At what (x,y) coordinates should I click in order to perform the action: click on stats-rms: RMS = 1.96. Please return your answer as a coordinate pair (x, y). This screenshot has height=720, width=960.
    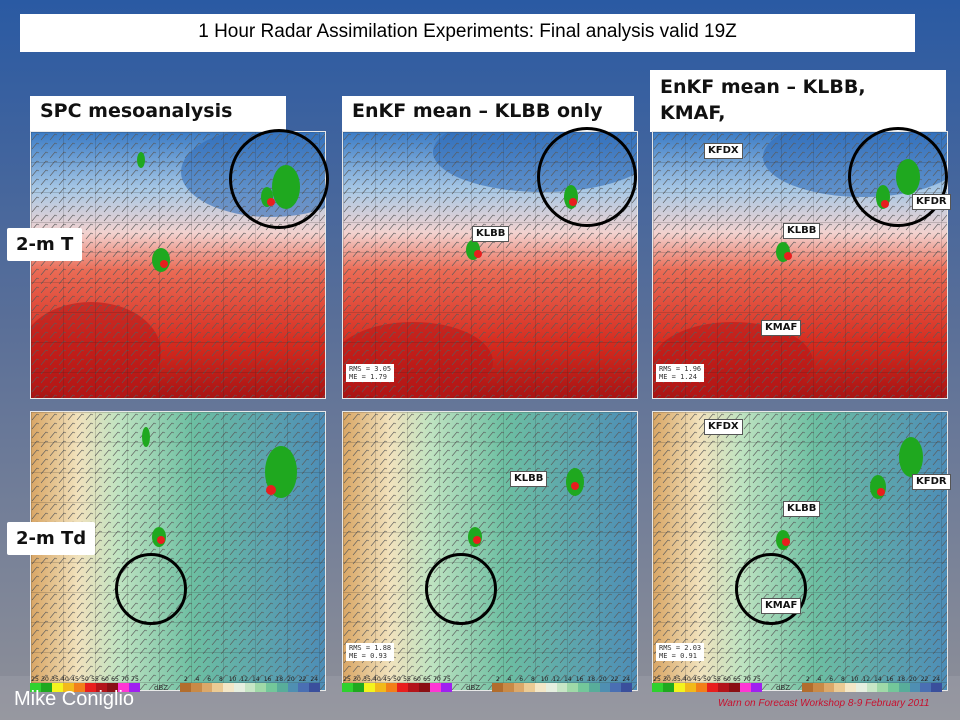
    Looking at the image, I should click on (680, 369).